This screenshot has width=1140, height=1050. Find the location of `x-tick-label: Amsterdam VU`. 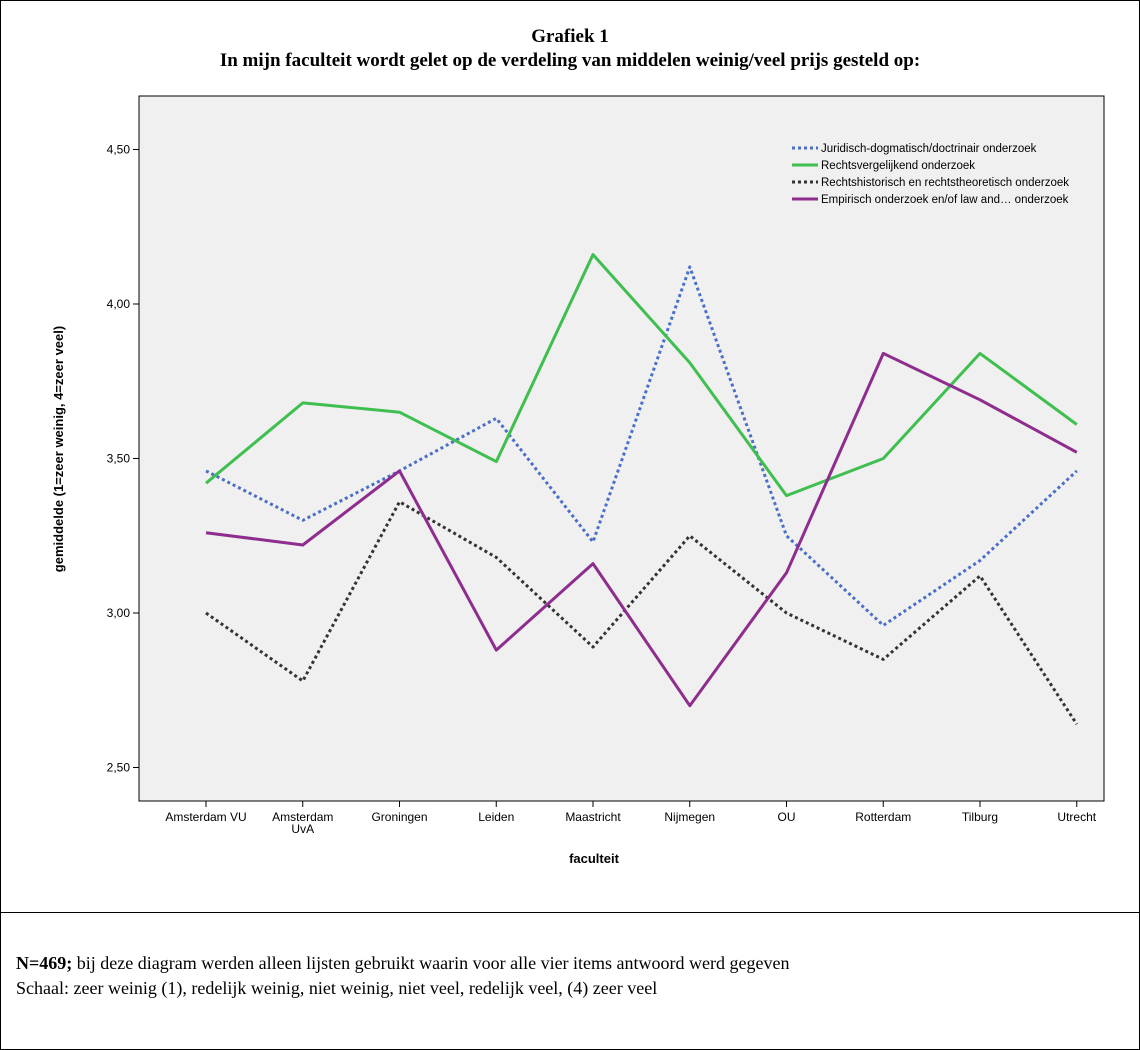

x-tick-label: Amsterdam VU is located at coordinates (205, 817).